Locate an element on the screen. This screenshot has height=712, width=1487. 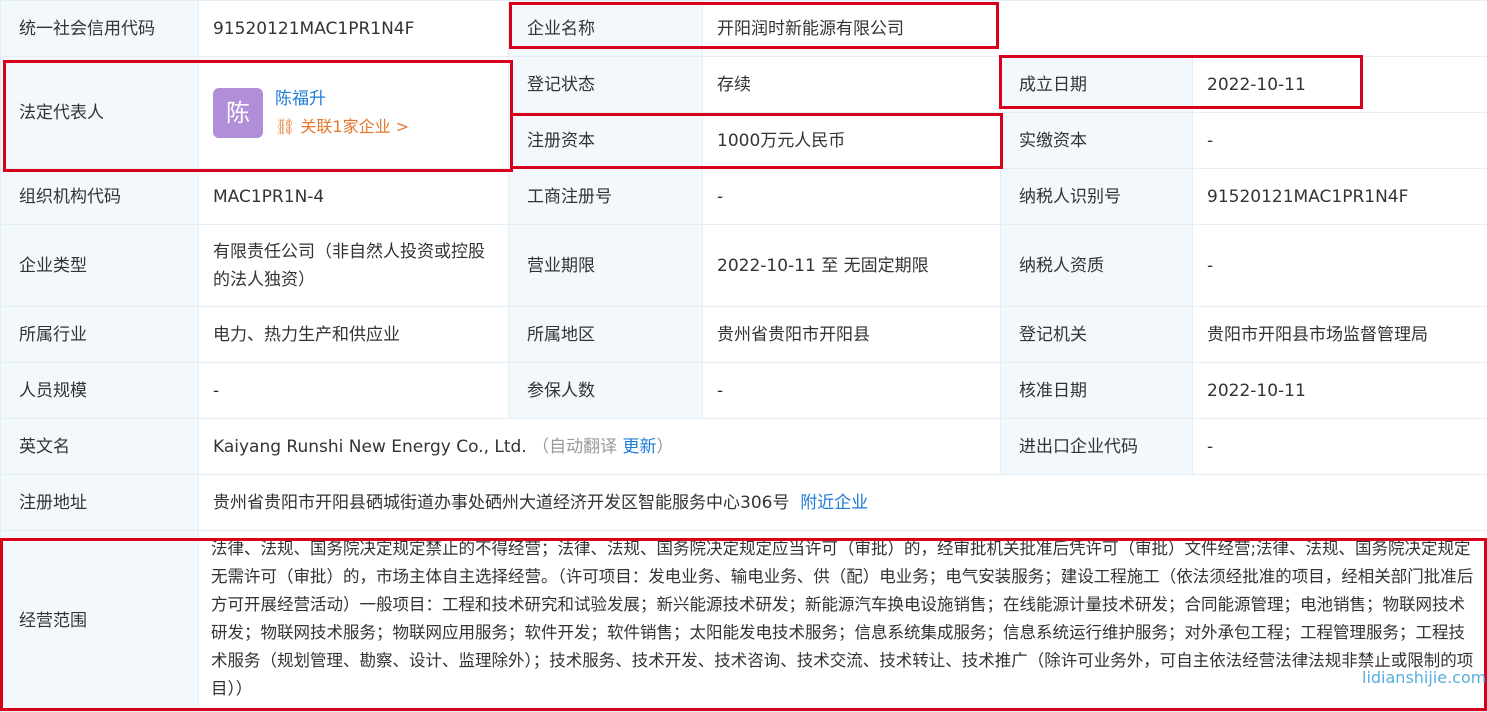
avatar: 陈 is located at coordinates (238, 112).